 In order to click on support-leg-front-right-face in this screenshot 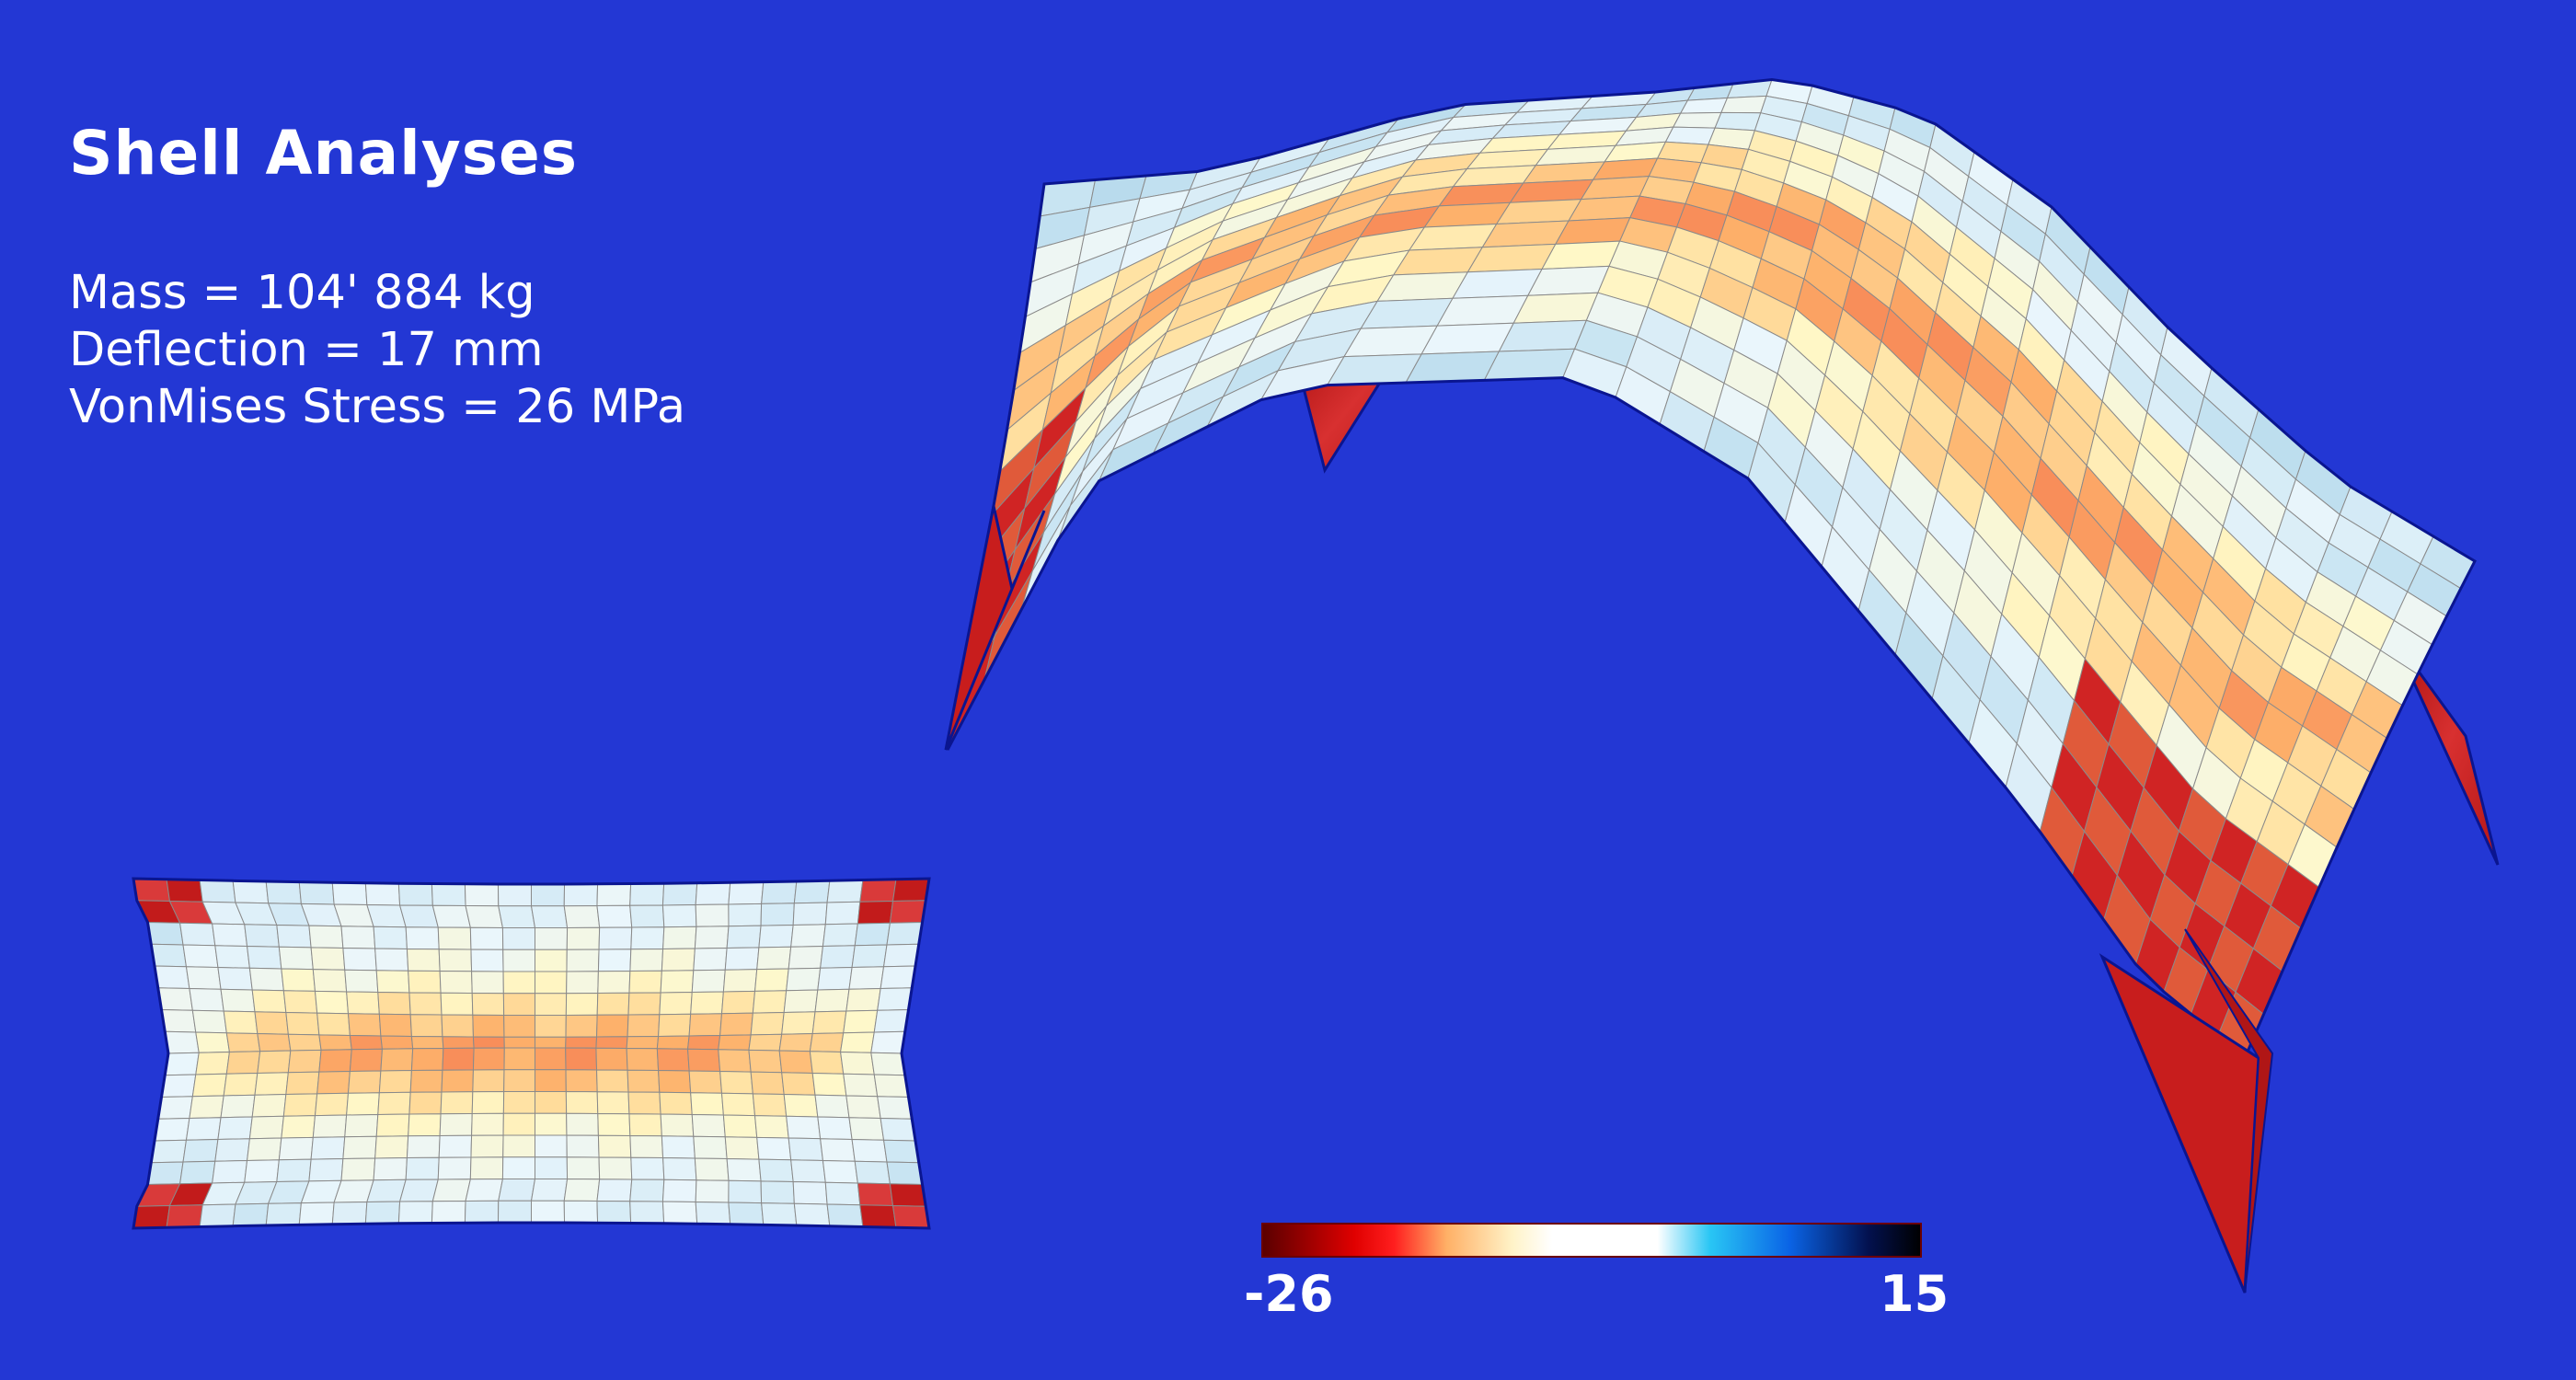, I will do `click(2229, 1111)`.